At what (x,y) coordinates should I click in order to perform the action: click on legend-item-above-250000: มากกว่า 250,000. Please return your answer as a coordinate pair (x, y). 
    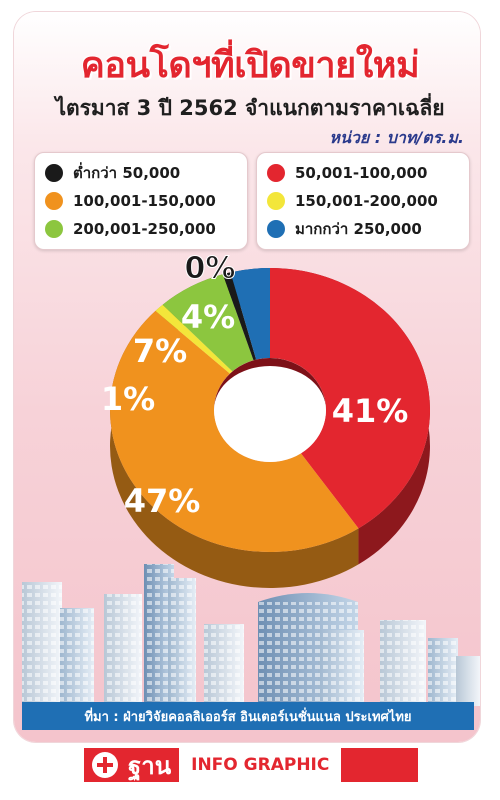
    Looking at the image, I should click on (344, 229).